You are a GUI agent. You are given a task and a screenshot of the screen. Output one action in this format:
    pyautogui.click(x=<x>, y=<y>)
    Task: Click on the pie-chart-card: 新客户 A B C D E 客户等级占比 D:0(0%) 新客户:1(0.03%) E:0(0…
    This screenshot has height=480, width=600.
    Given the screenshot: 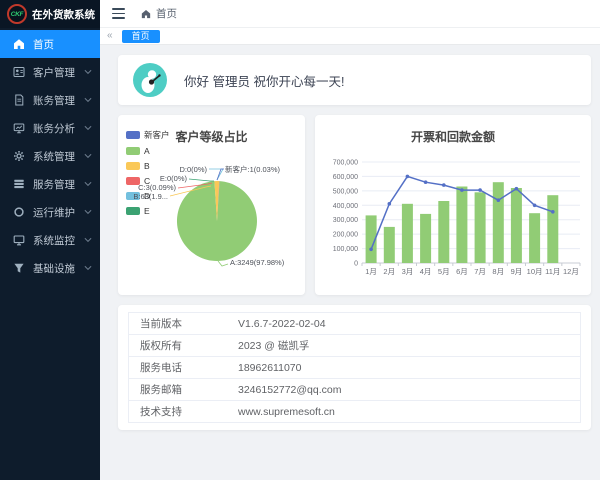 What is the action you would take?
    pyautogui.click(x=211, y=205)
    